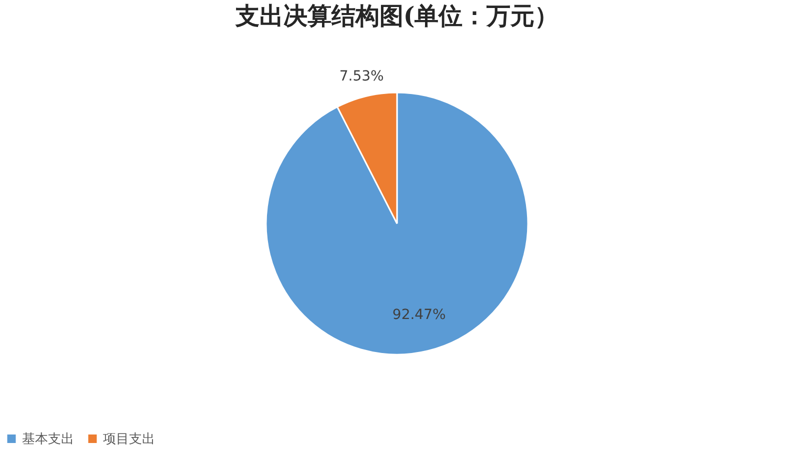 Image resolution: width=794 pixels, height=452 pixels. I want to click on data-label: 92.47%, so click(419, 315).